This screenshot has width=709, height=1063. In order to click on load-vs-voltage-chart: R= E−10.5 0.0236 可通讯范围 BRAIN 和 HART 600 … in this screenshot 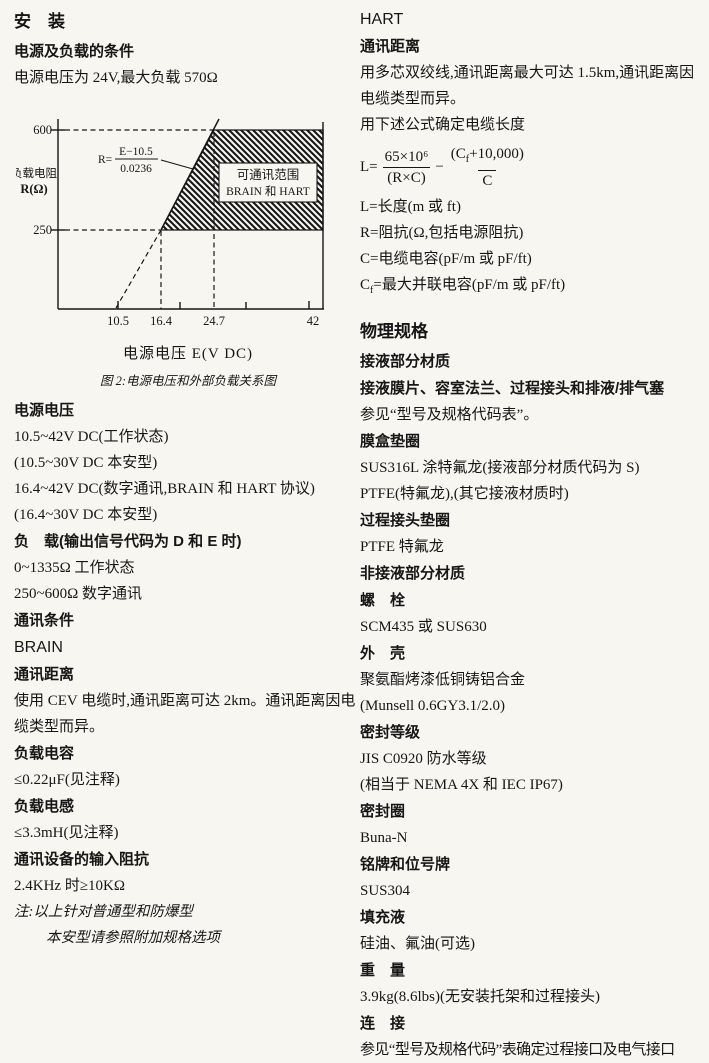, I will do `click(167, 223)`.